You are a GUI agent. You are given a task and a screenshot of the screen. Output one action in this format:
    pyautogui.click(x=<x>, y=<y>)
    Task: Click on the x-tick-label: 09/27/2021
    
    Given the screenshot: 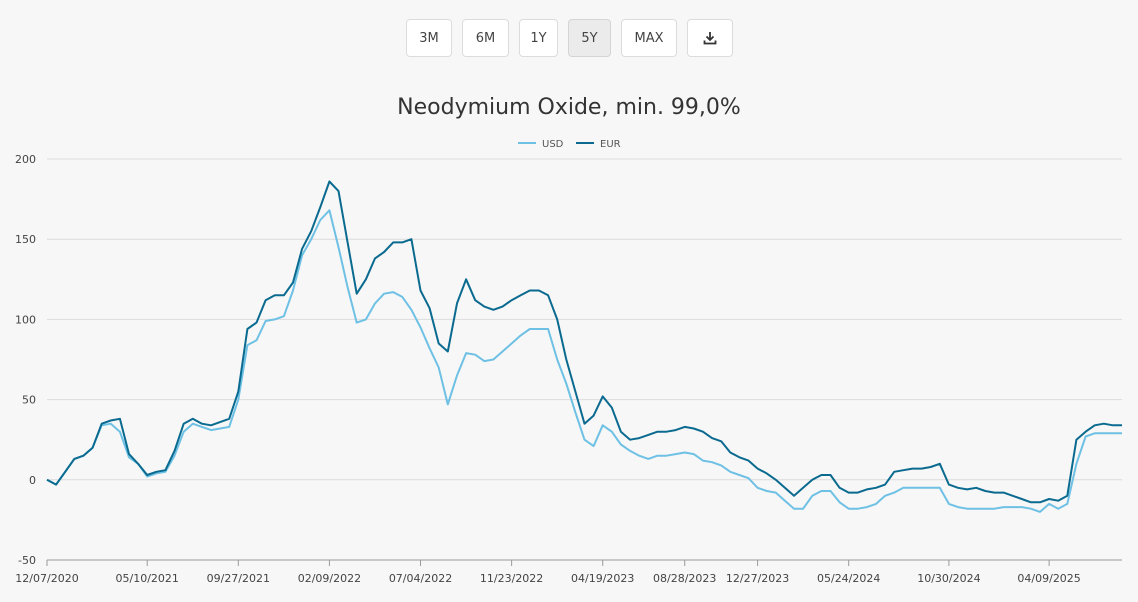 What is the action you would take?
    pyautogui.click(x=238, y=578)
    